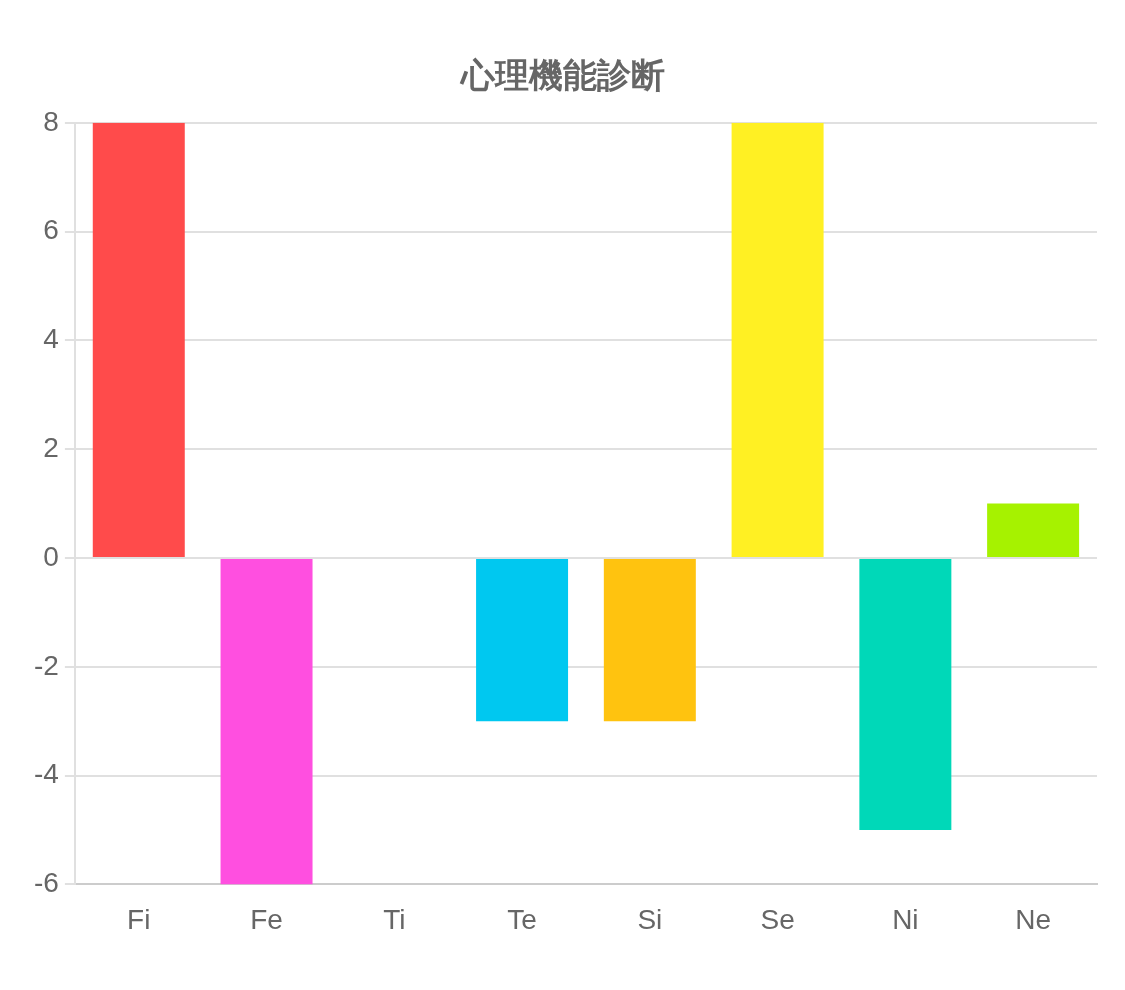  What do you see at coordinates (46, 774) in the screenshot?
I see `y-tick-label: -4` at bounding box center [46, 774].